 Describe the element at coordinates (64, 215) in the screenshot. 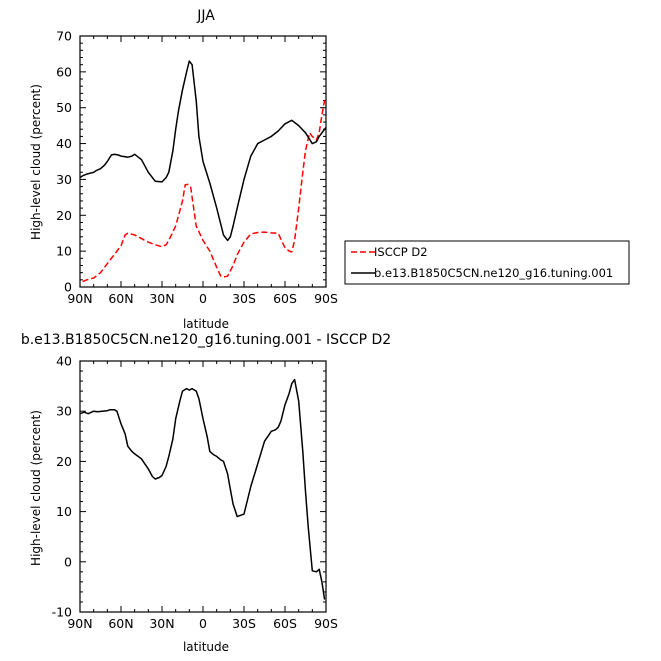

I see `top-y-tick-label: 20` at that location.